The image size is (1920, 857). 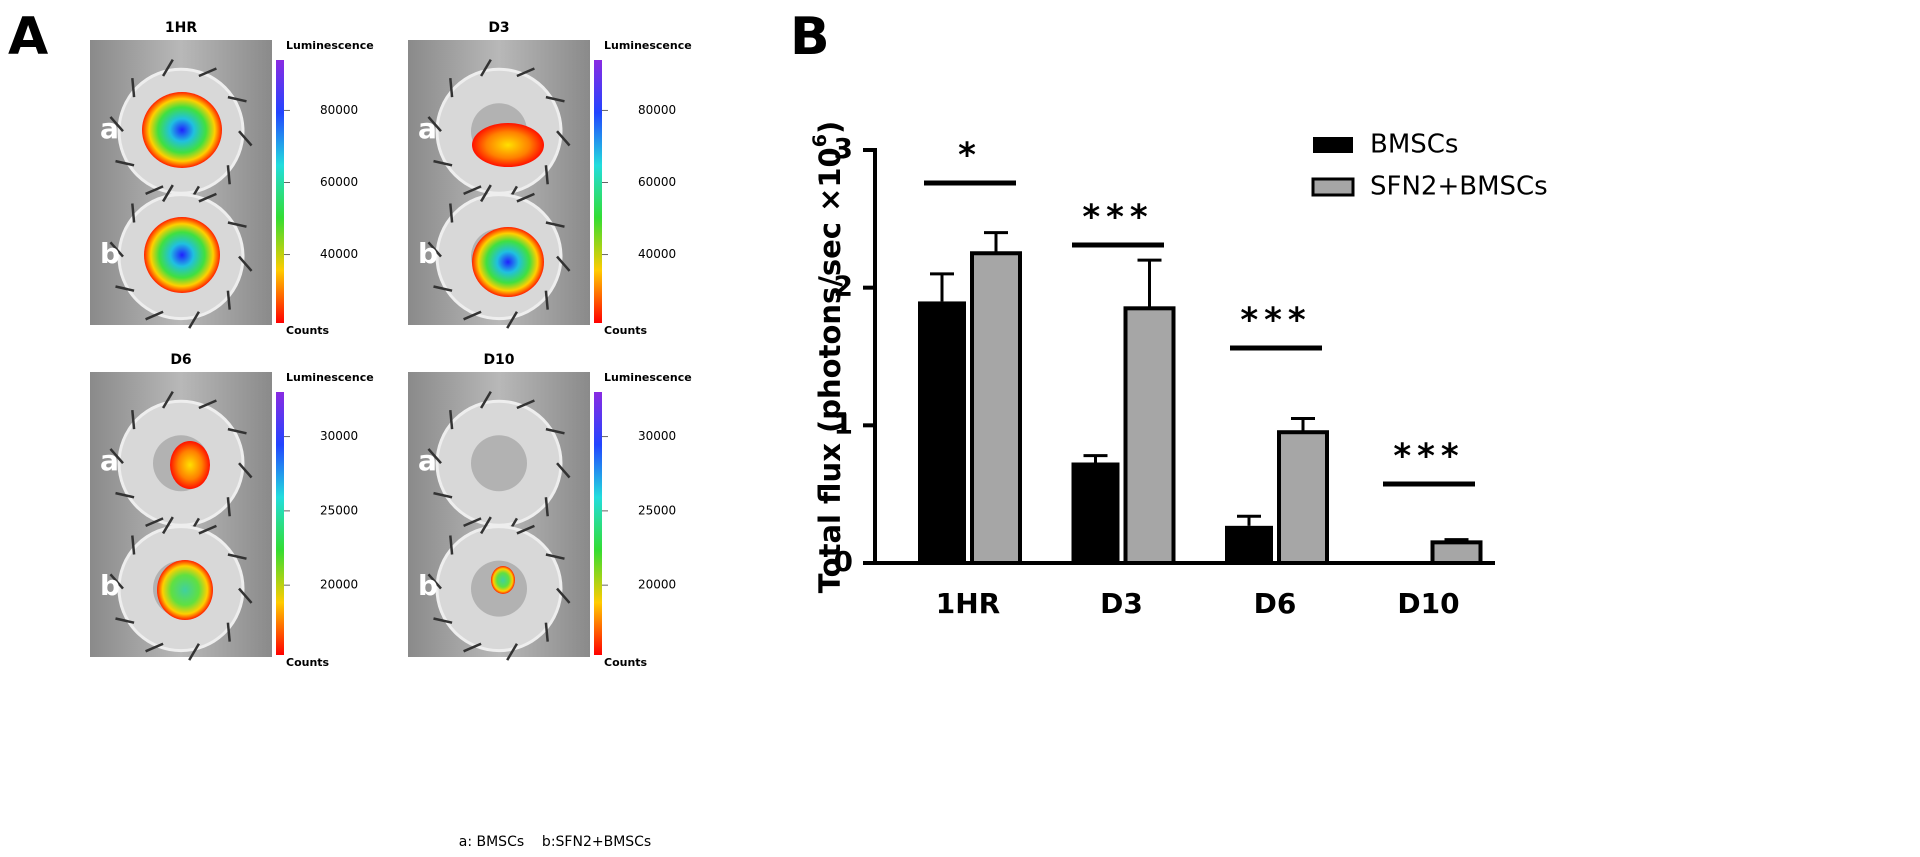 I want to click on significance-label: ***, so click(x=1428, y=457).